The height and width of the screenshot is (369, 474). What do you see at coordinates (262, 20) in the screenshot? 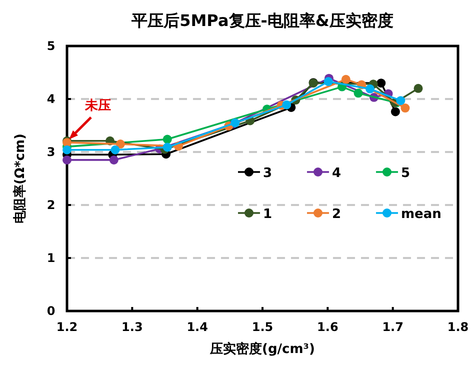
I see `chart-title: 平压后5MPa复压-电阻率&压实密度` at bounding box center [262, 20].